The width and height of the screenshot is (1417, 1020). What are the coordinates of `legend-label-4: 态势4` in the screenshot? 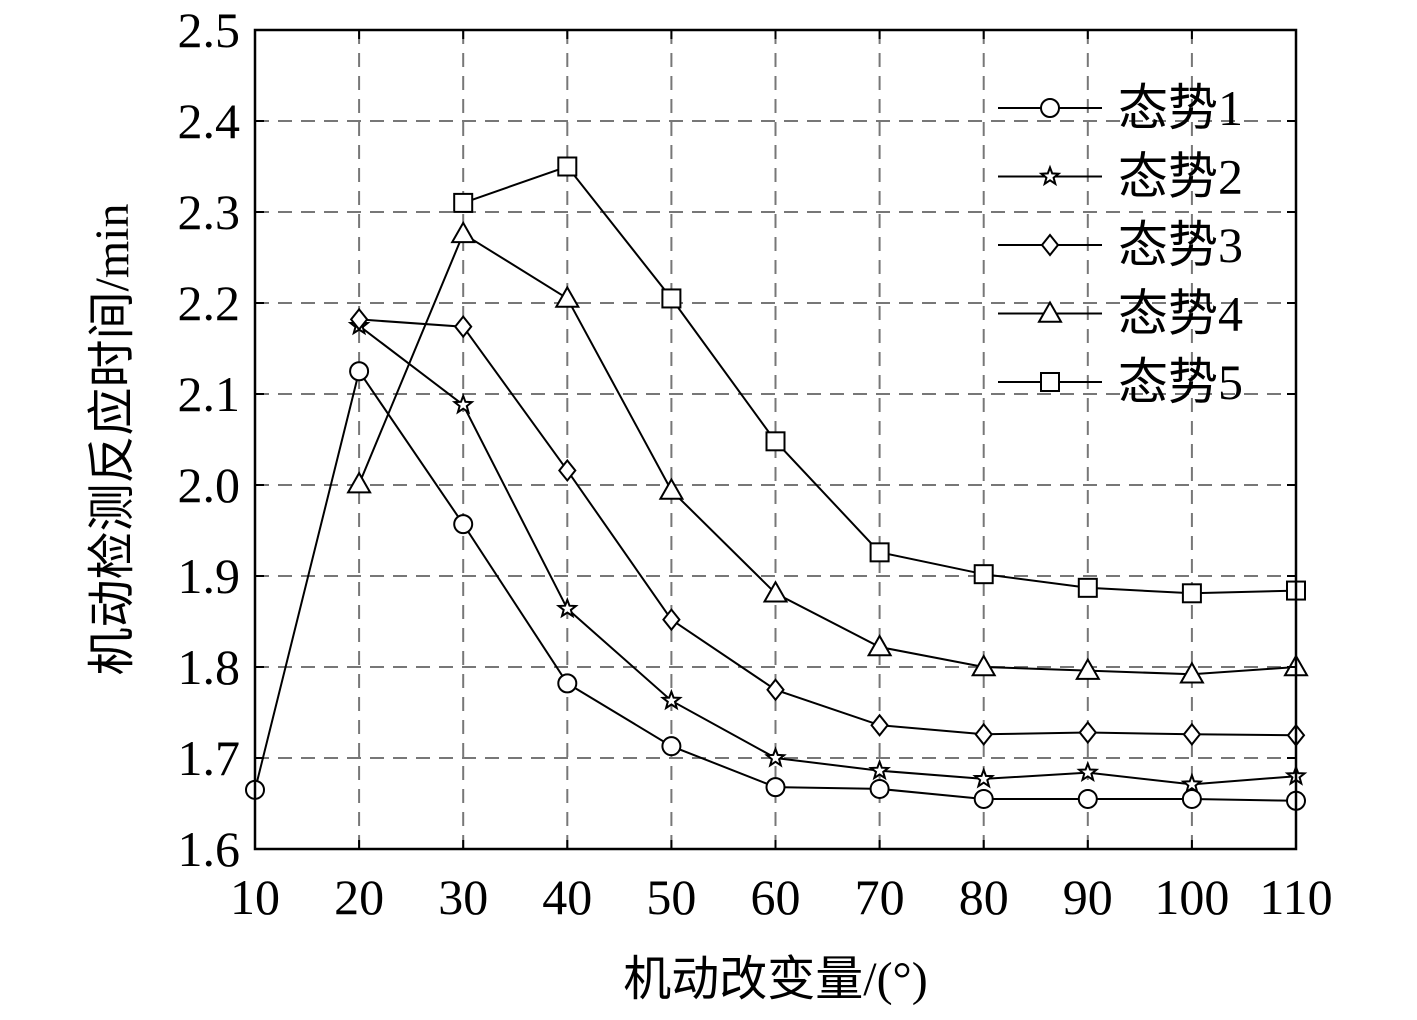 It's located at (1180, 314).